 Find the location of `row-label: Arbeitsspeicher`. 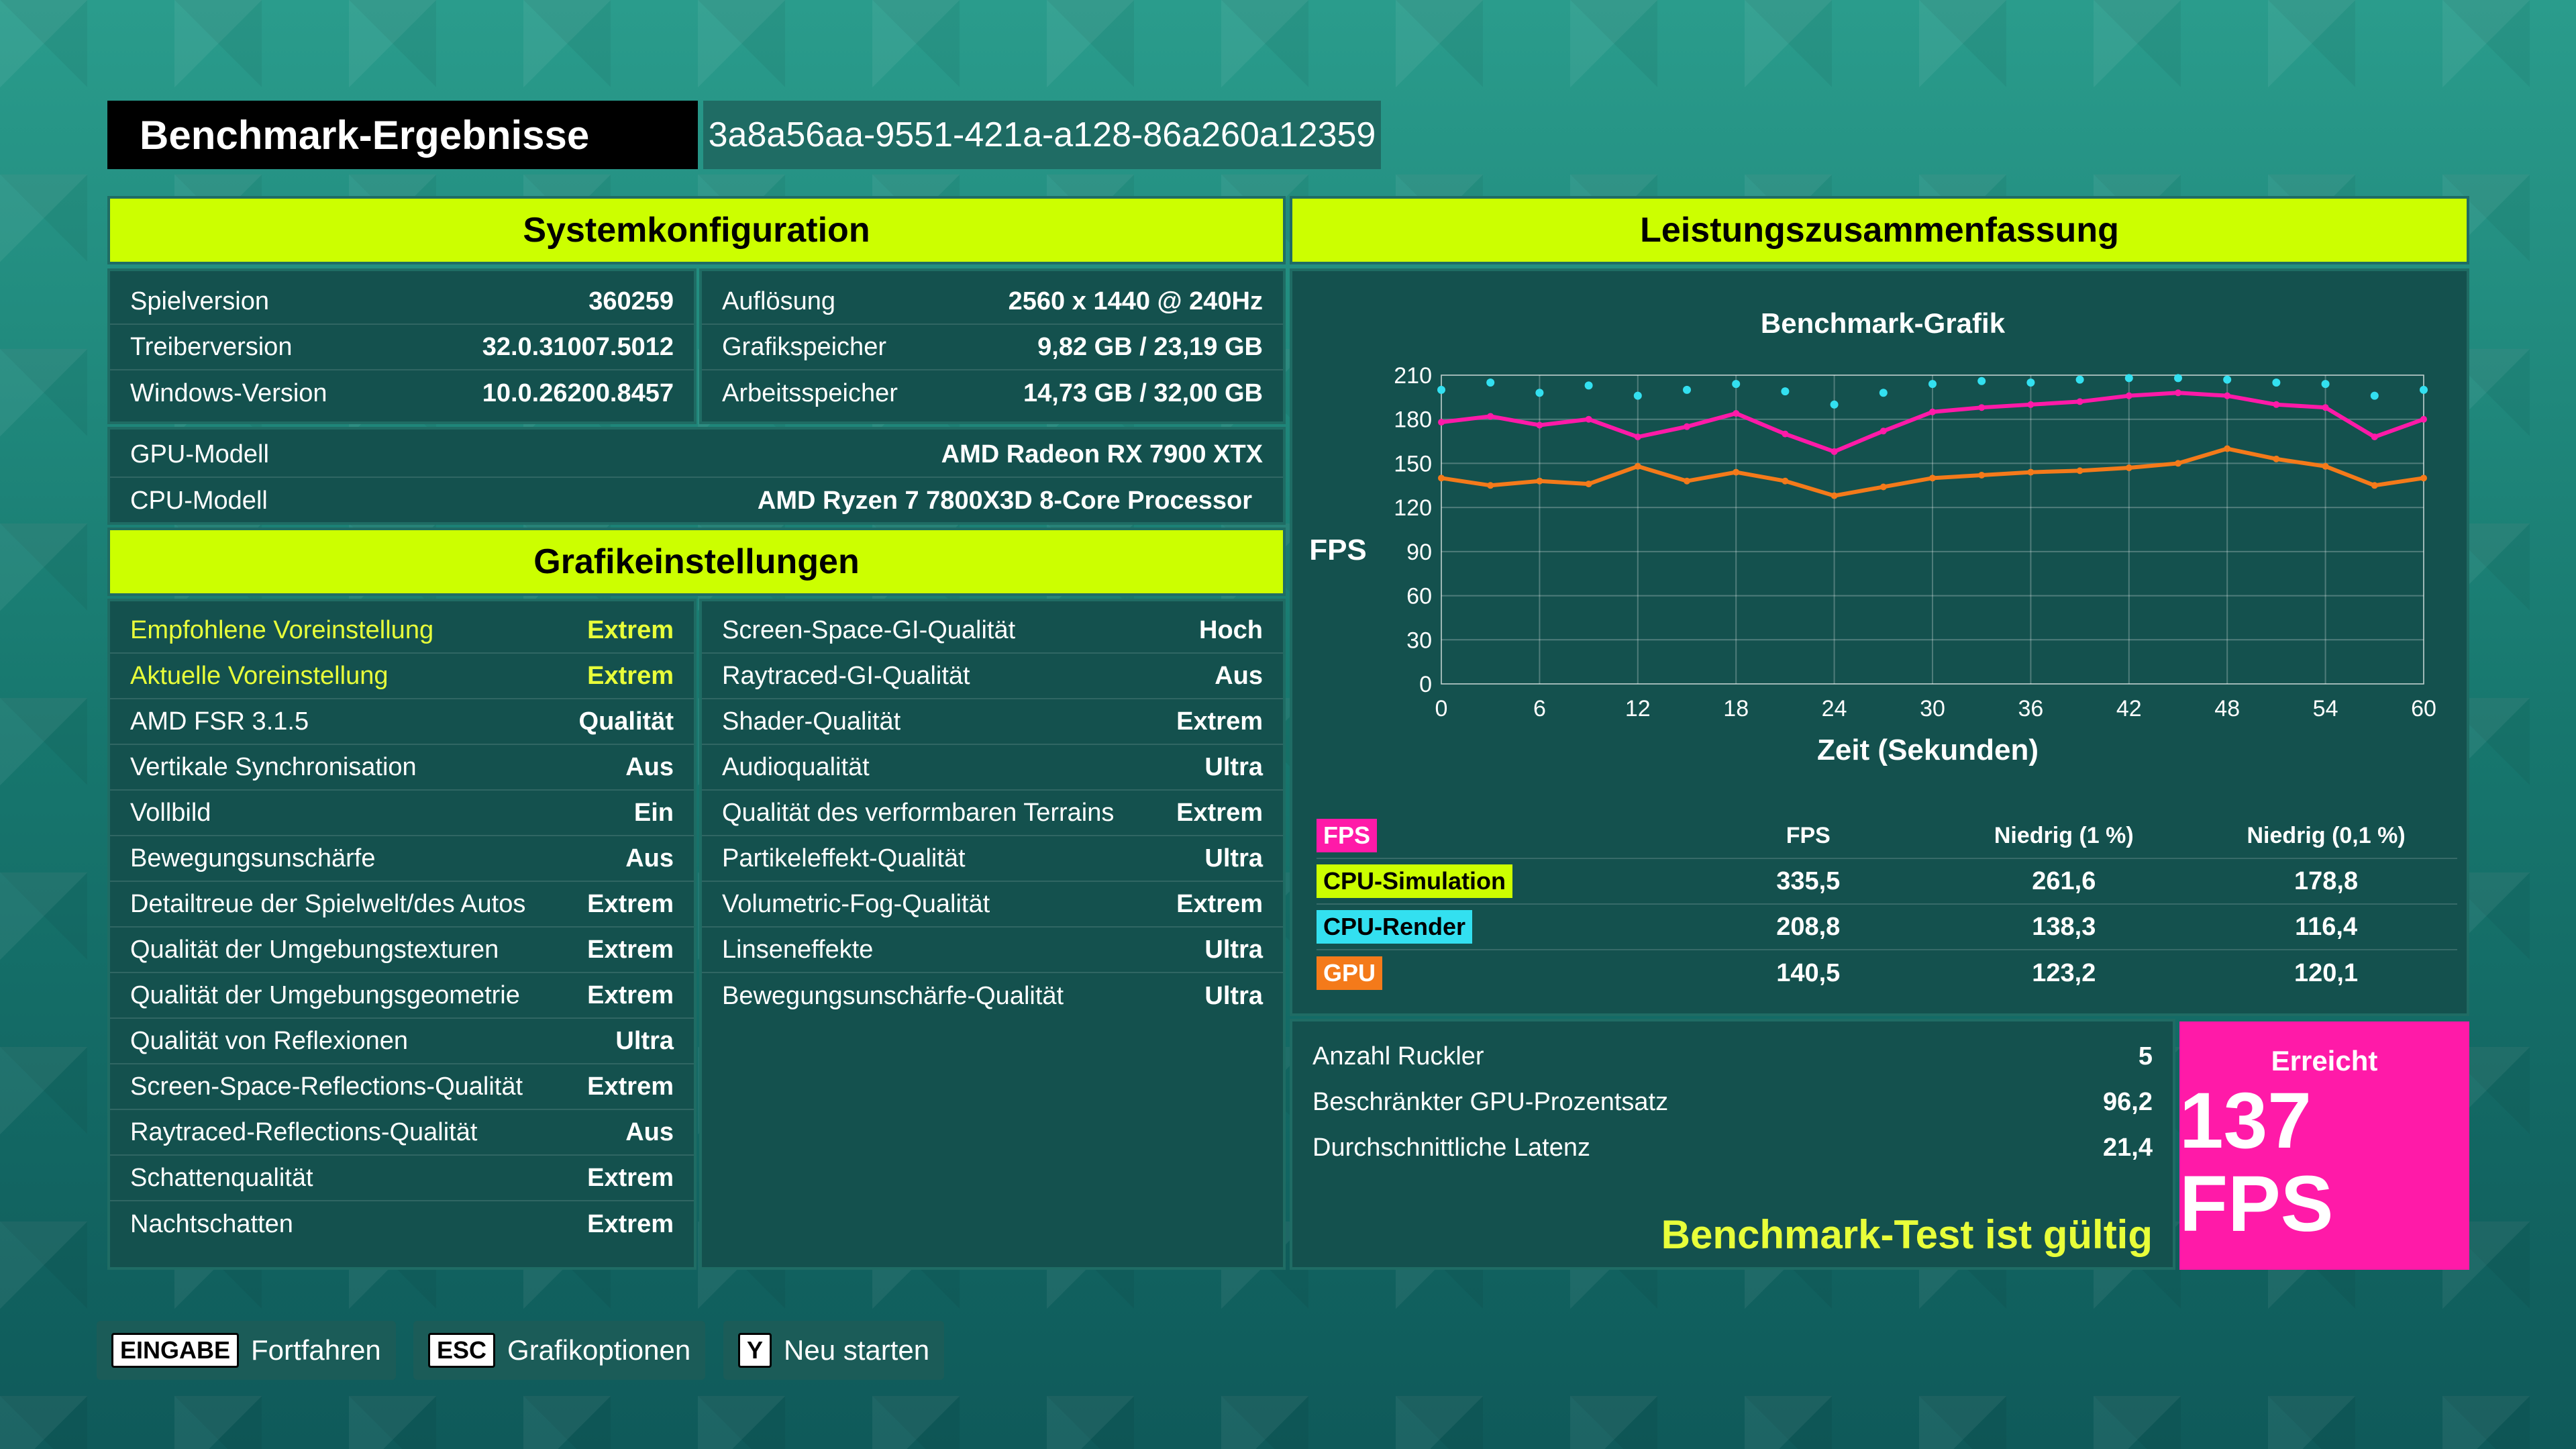

row-label: Arbeitsspeicher is located at coordinates (810, 393).